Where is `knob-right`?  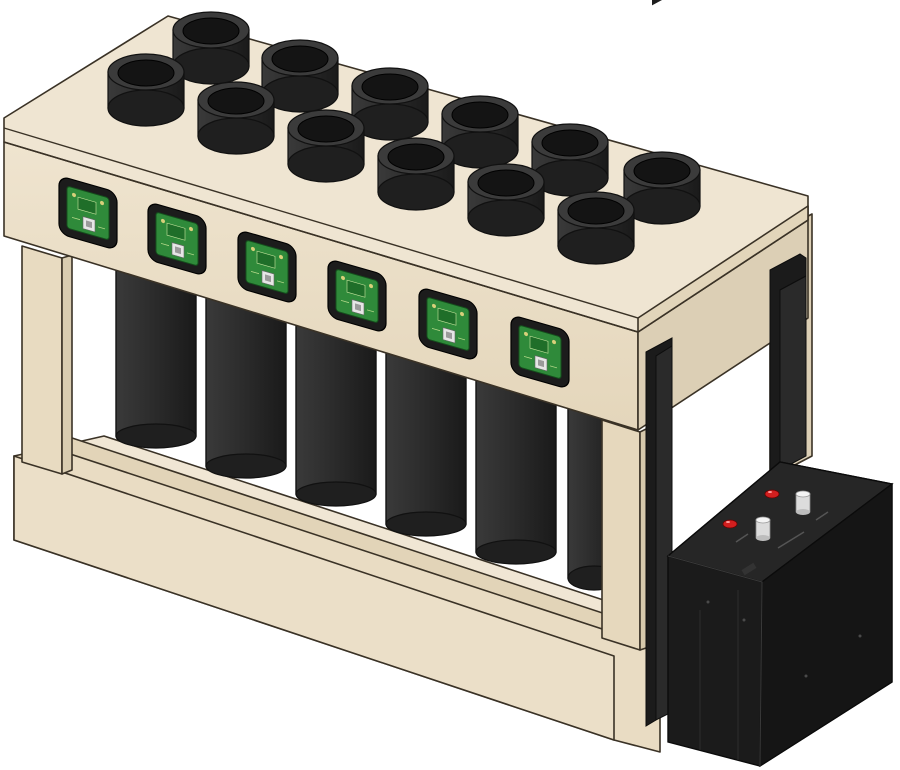 knob-right is located at coordinates (803, 502).